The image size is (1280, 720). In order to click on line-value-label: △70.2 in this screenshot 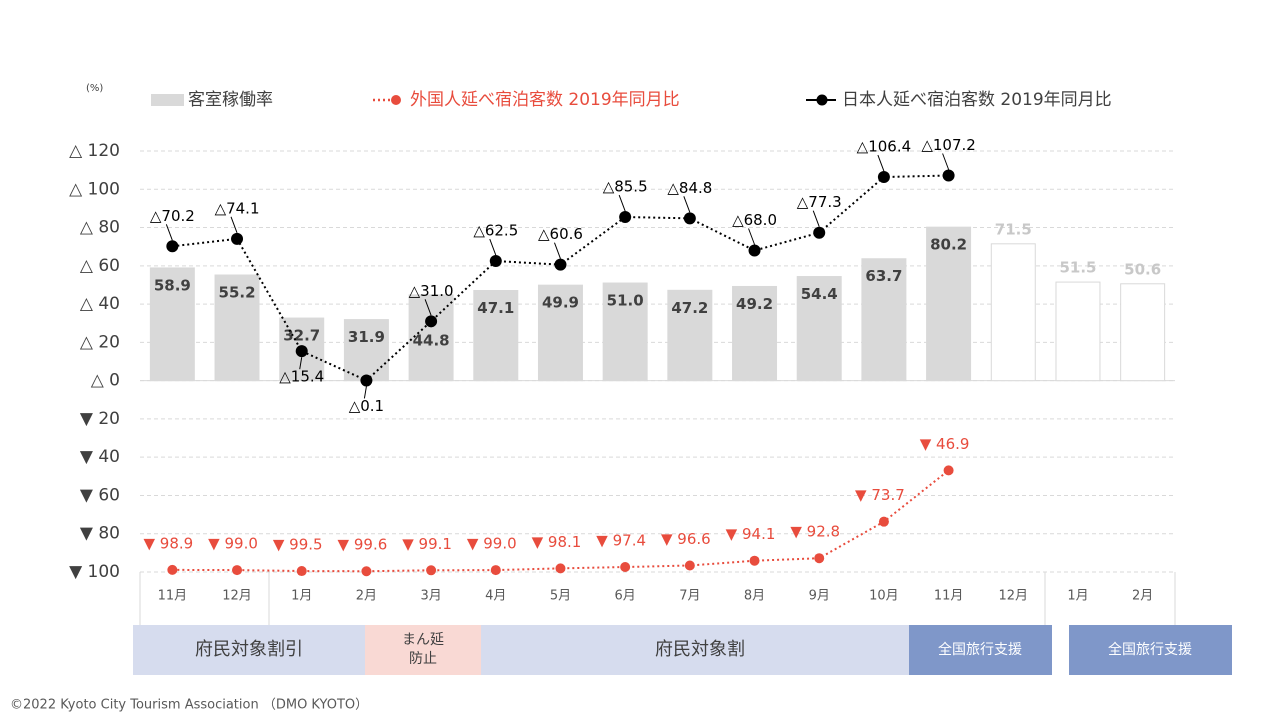, I will do `click(172, 216)`.